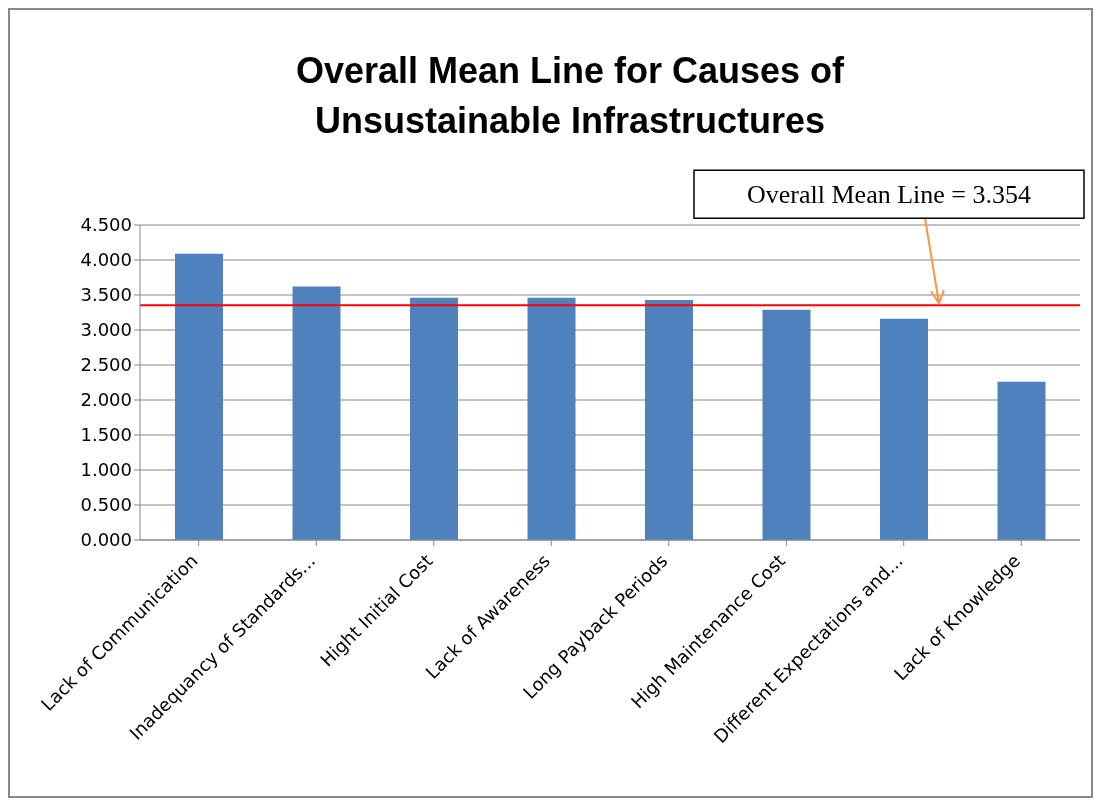  What do you see at coordinates (106, 330) in the screenshot?
I see `y-tick-label: 3.000` at bounding box center [106, 330].